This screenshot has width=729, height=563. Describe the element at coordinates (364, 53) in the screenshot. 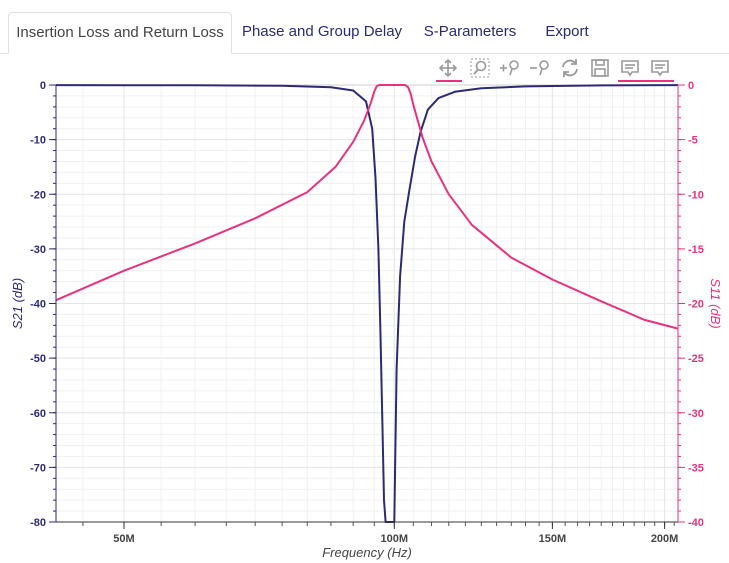

I see `tab-bar-divider` at that location.